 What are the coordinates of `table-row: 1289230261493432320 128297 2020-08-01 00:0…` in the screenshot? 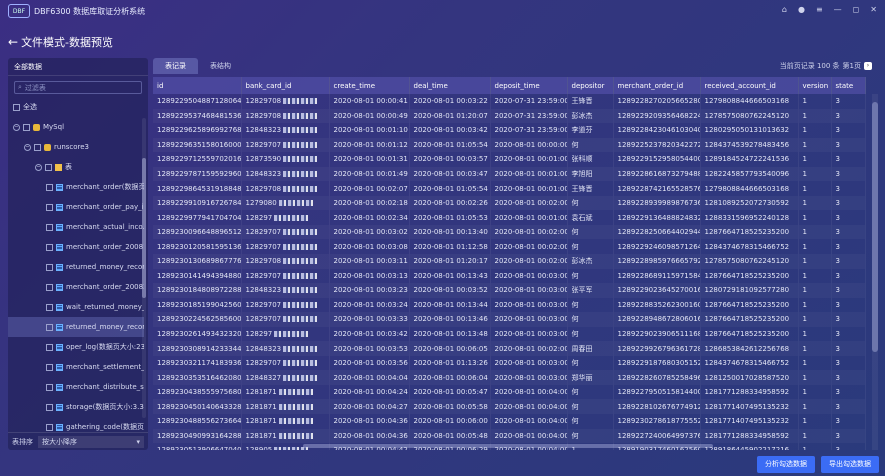 It's located at (509, 334).